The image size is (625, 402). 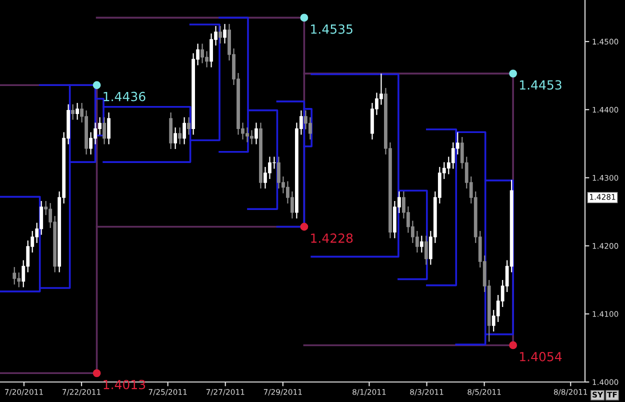 I want to click on annotation: 1.4436, so click(x=125, y=97).